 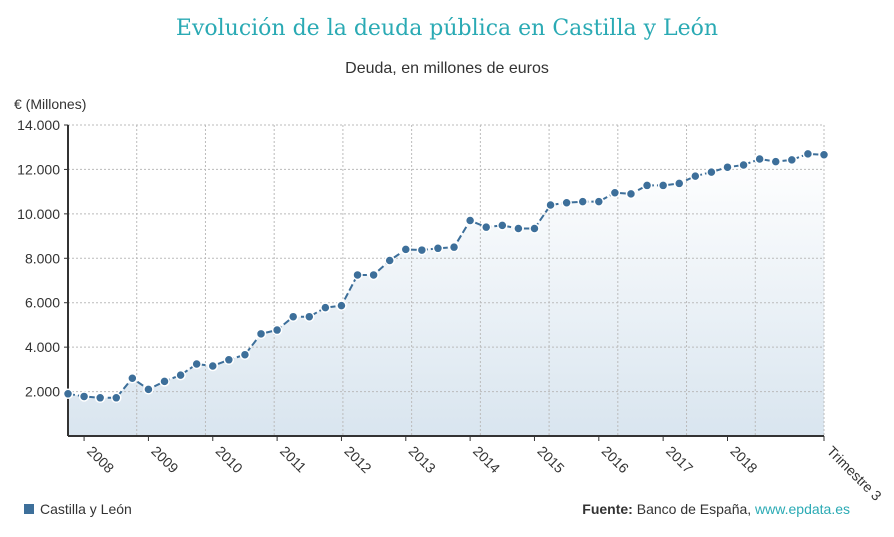 What do you see at coordinates (615, 459) in the screenshot?
I see `x-tick-label: 2016` at bounding box center [615, 459].